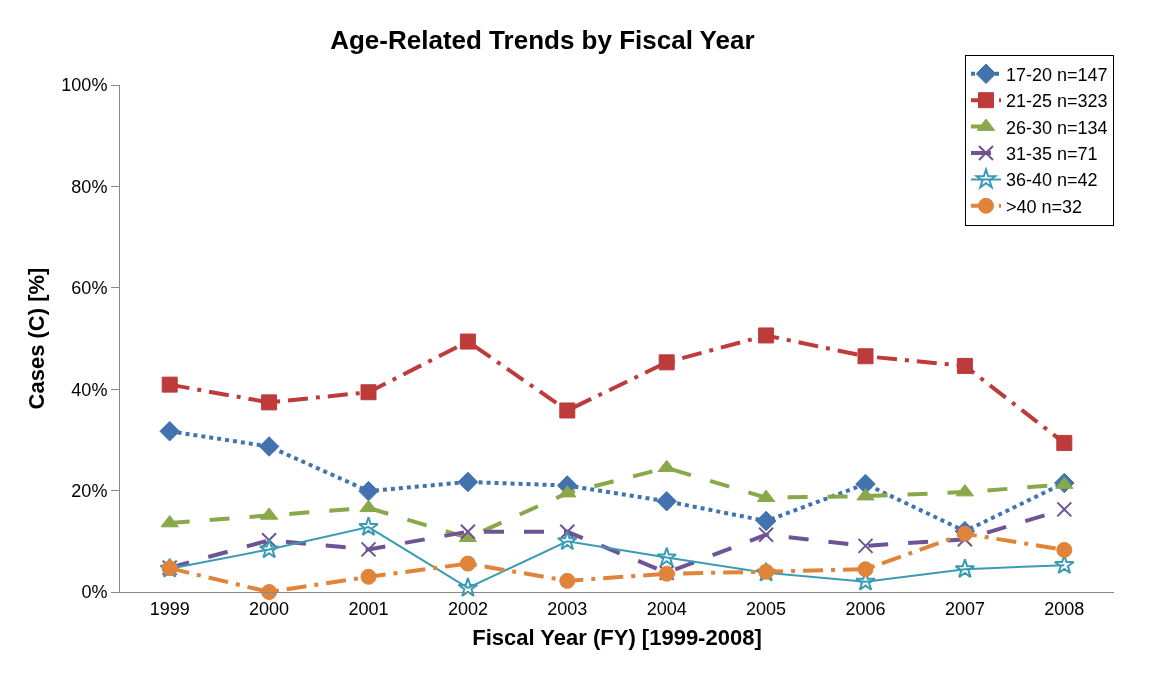 This screenshot has height=677, width=1154. Describe the element at coordinates (89, 288) in the screenshot. I see `y-tick-label: 60%` at that location.